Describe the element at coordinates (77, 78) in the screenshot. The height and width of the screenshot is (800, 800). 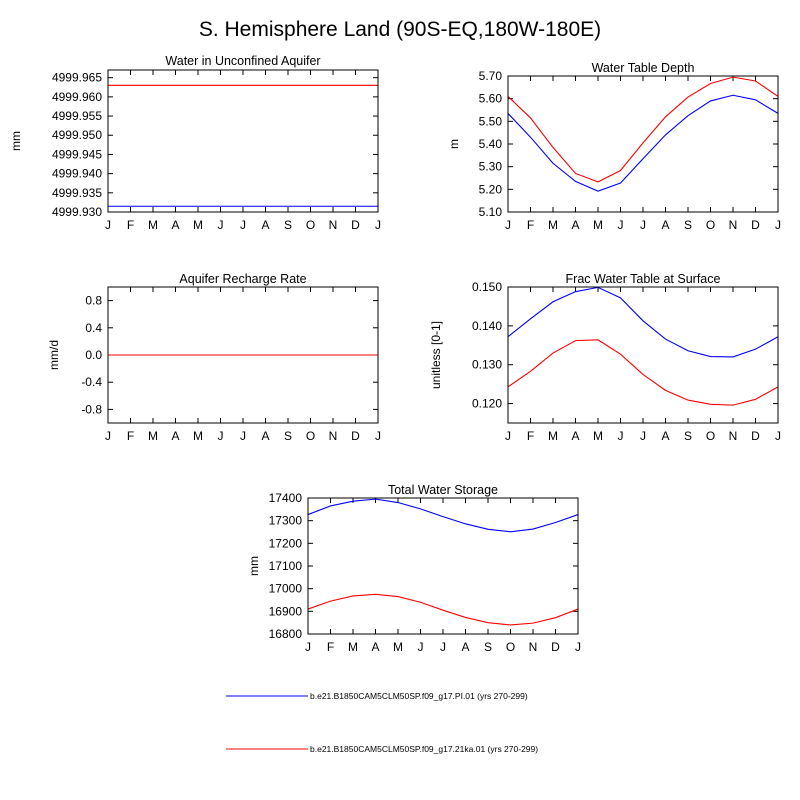
I see `y-tick-label: 4999.965` at that location.